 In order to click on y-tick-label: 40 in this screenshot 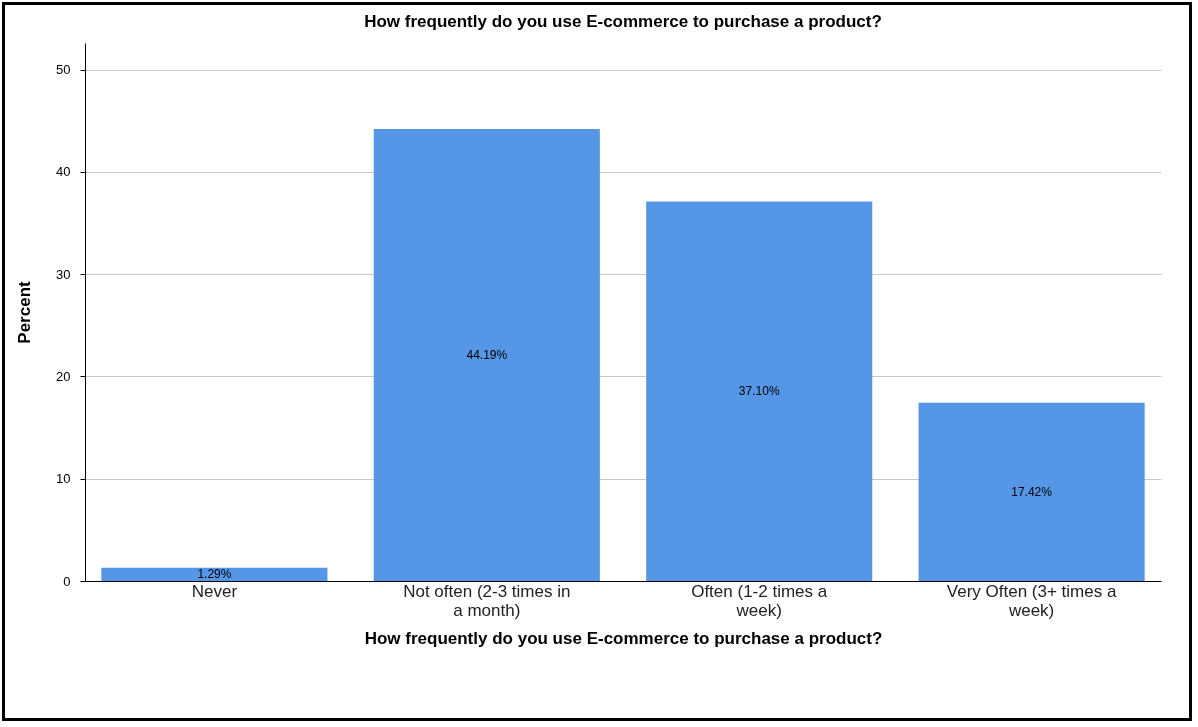, I will do `click(63, 172)`.